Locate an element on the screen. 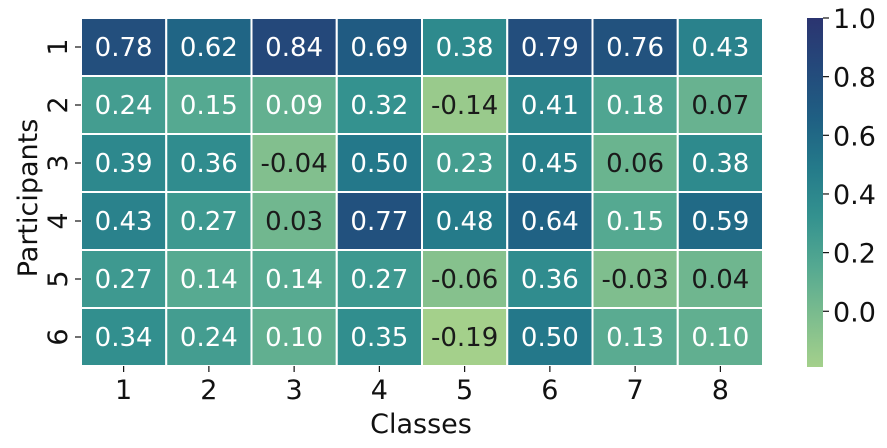 This screenshot has width=887, height=448. y-tick-label: 1 is located at coordinates (58, 46).